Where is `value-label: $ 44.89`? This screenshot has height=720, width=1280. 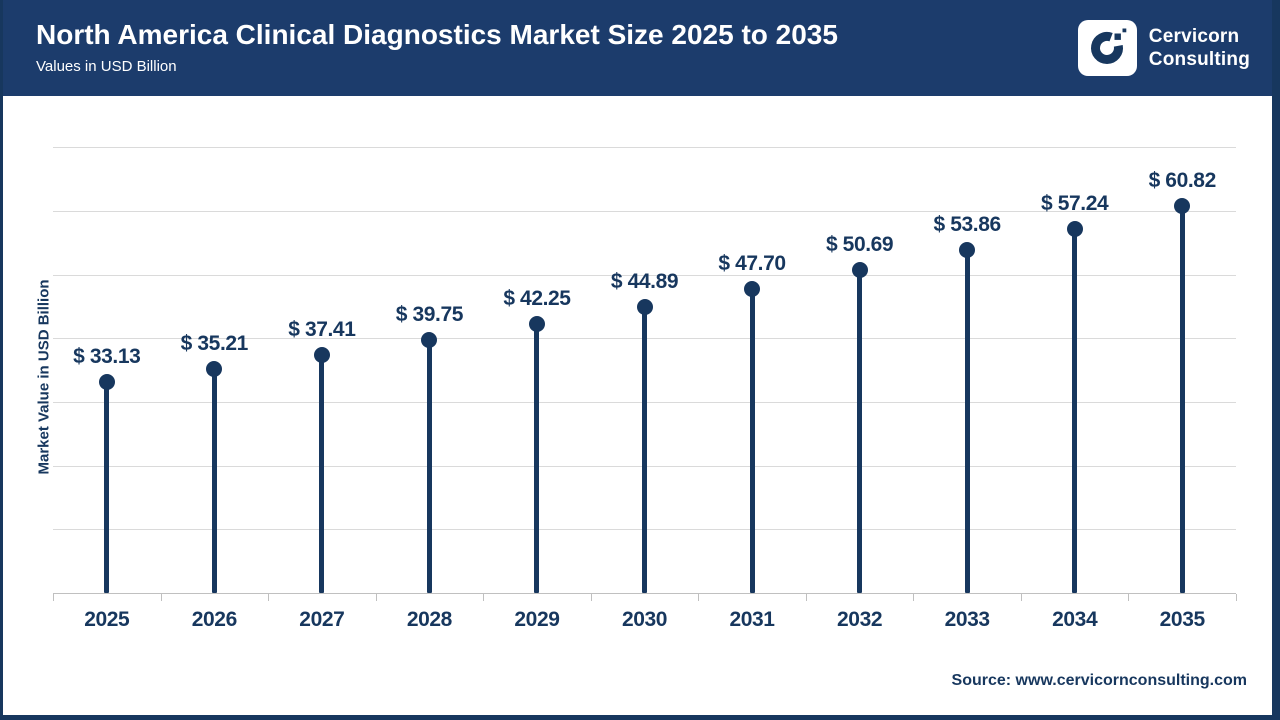 value-label: $ 44.89 is located at coordinates (644, 282).